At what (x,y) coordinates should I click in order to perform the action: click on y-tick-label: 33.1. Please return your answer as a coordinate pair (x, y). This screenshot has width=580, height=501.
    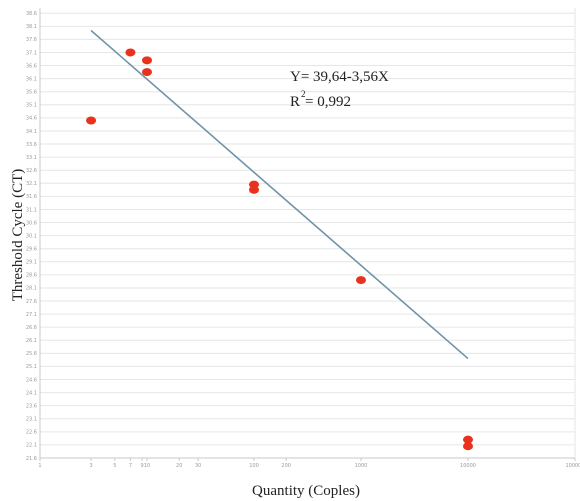
    Looking at the image, I should click on (31, 158).